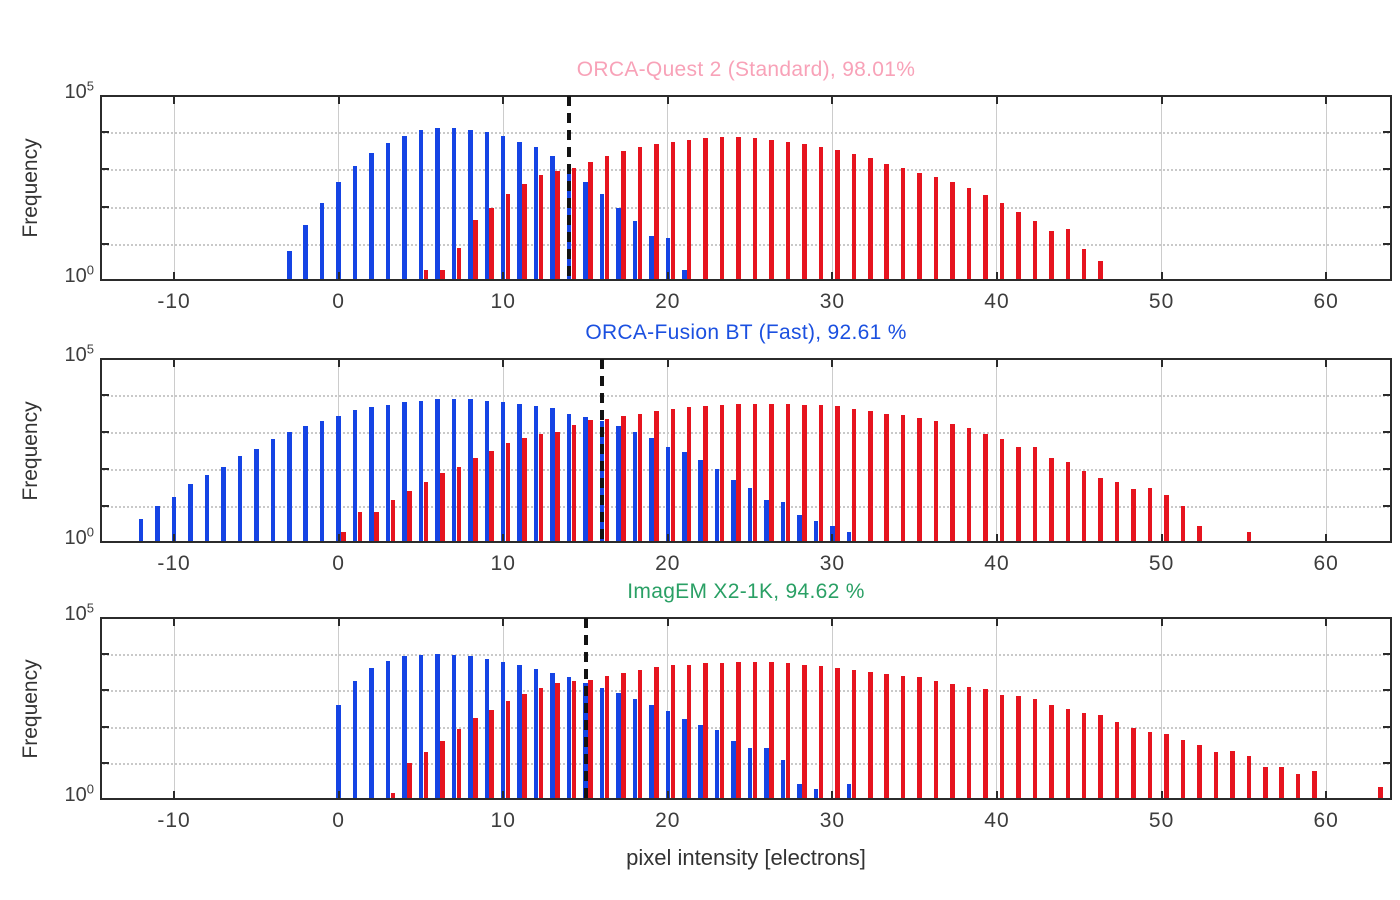 The height and width of the screenshot is (900, 1400). I want to click on y-axis-label: Frequency, so click(30, 450).